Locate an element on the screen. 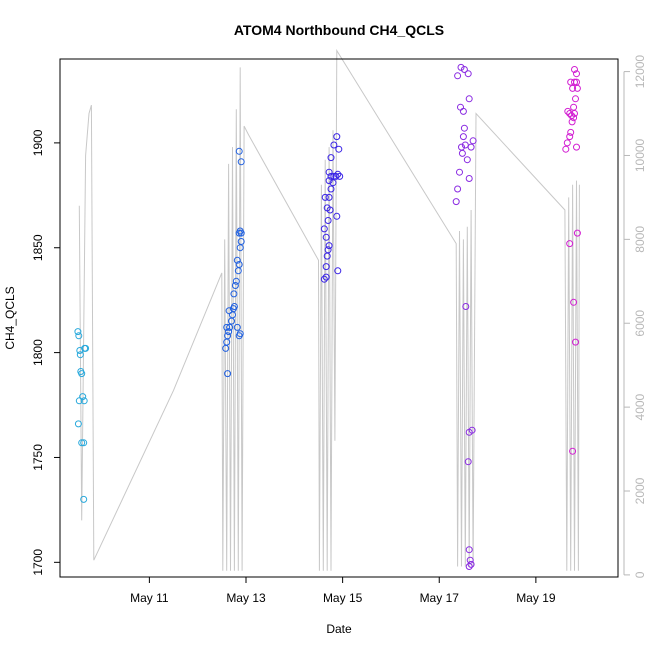 Image resolution: width=650 pixels, height=650 pixels. y2-tick-label: 4000 is located at coordinates (640, 406).